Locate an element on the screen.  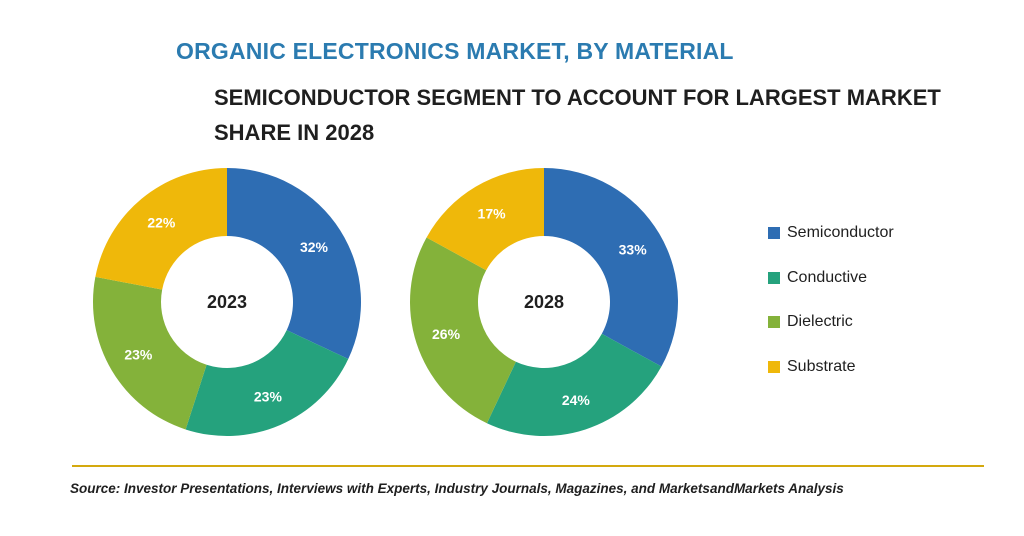
slice-label-semiconductor-2028: 33% is located at coordinates (633, 250).